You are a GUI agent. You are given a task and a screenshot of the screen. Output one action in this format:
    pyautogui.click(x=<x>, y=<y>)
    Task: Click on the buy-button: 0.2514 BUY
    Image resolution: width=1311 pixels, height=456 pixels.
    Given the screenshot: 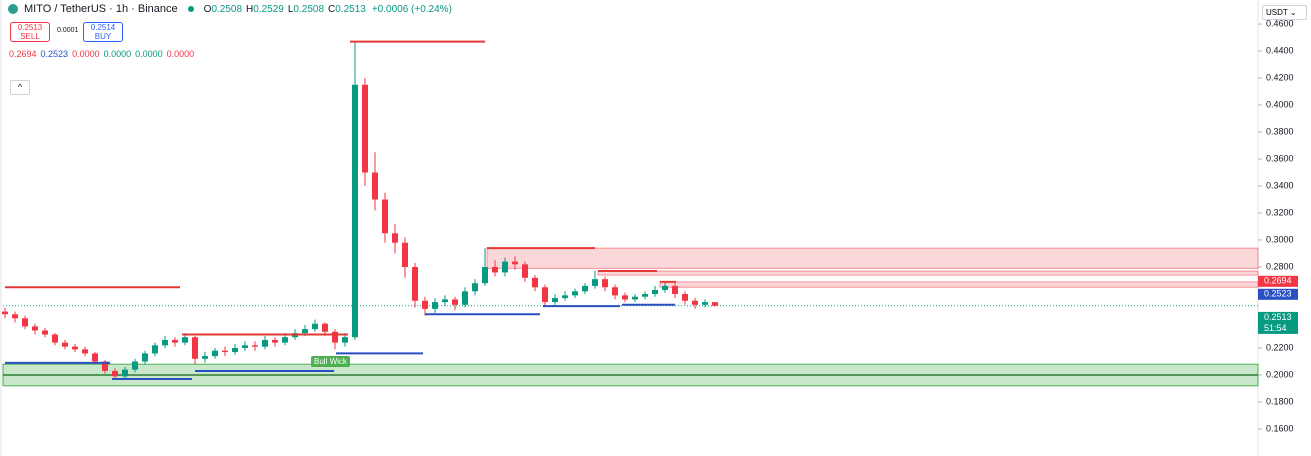 What is the action you would take?
    pyautogui.click(x=103, y=32)
    